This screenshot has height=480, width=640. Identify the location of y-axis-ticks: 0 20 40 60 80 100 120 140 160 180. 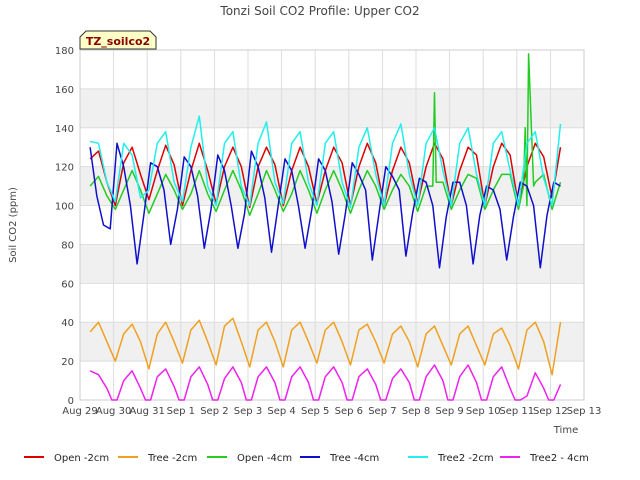
(64, 226).